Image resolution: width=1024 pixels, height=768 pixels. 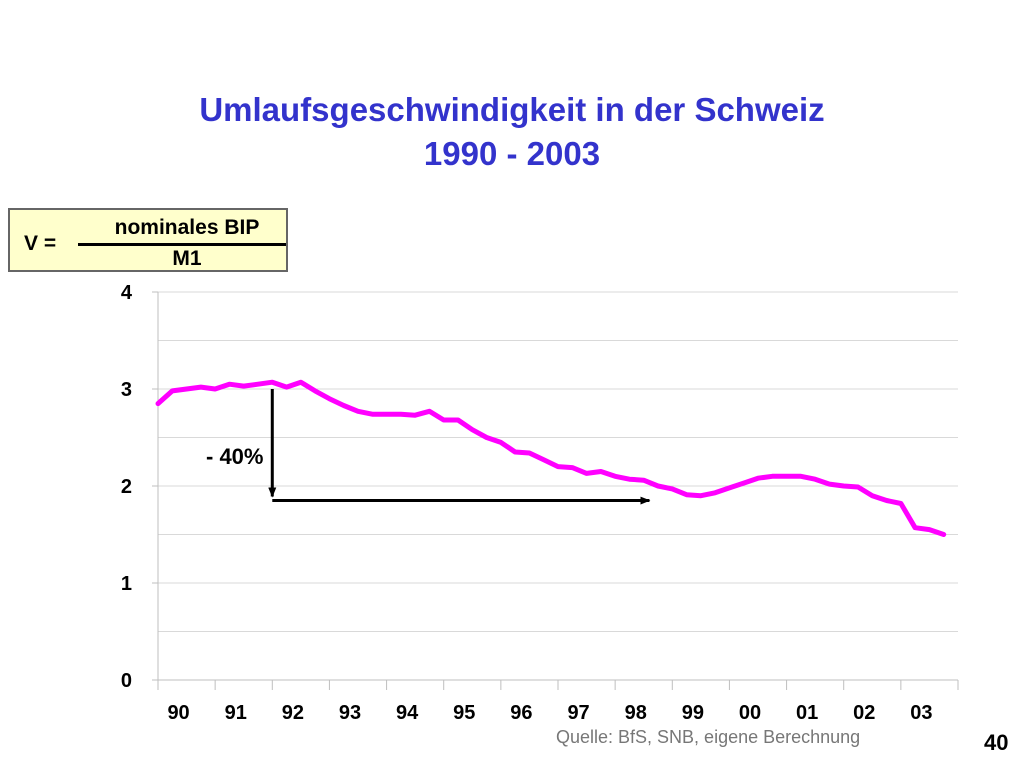 I want to click on y-tick-labels: 0 1 2 3 4, so click(x=127, y=487).